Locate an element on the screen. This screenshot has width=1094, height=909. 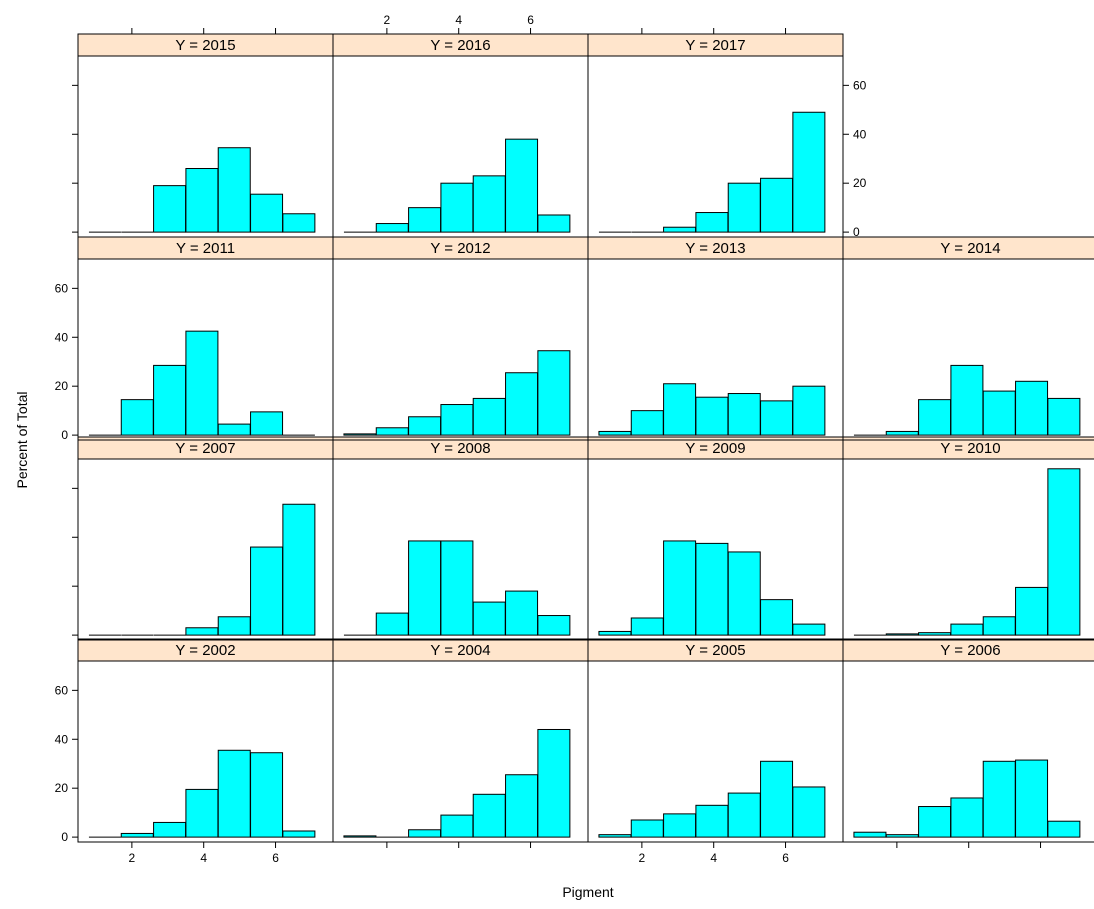
panel-strip-label: Y = 2016 is located at coordinates (460, 45).